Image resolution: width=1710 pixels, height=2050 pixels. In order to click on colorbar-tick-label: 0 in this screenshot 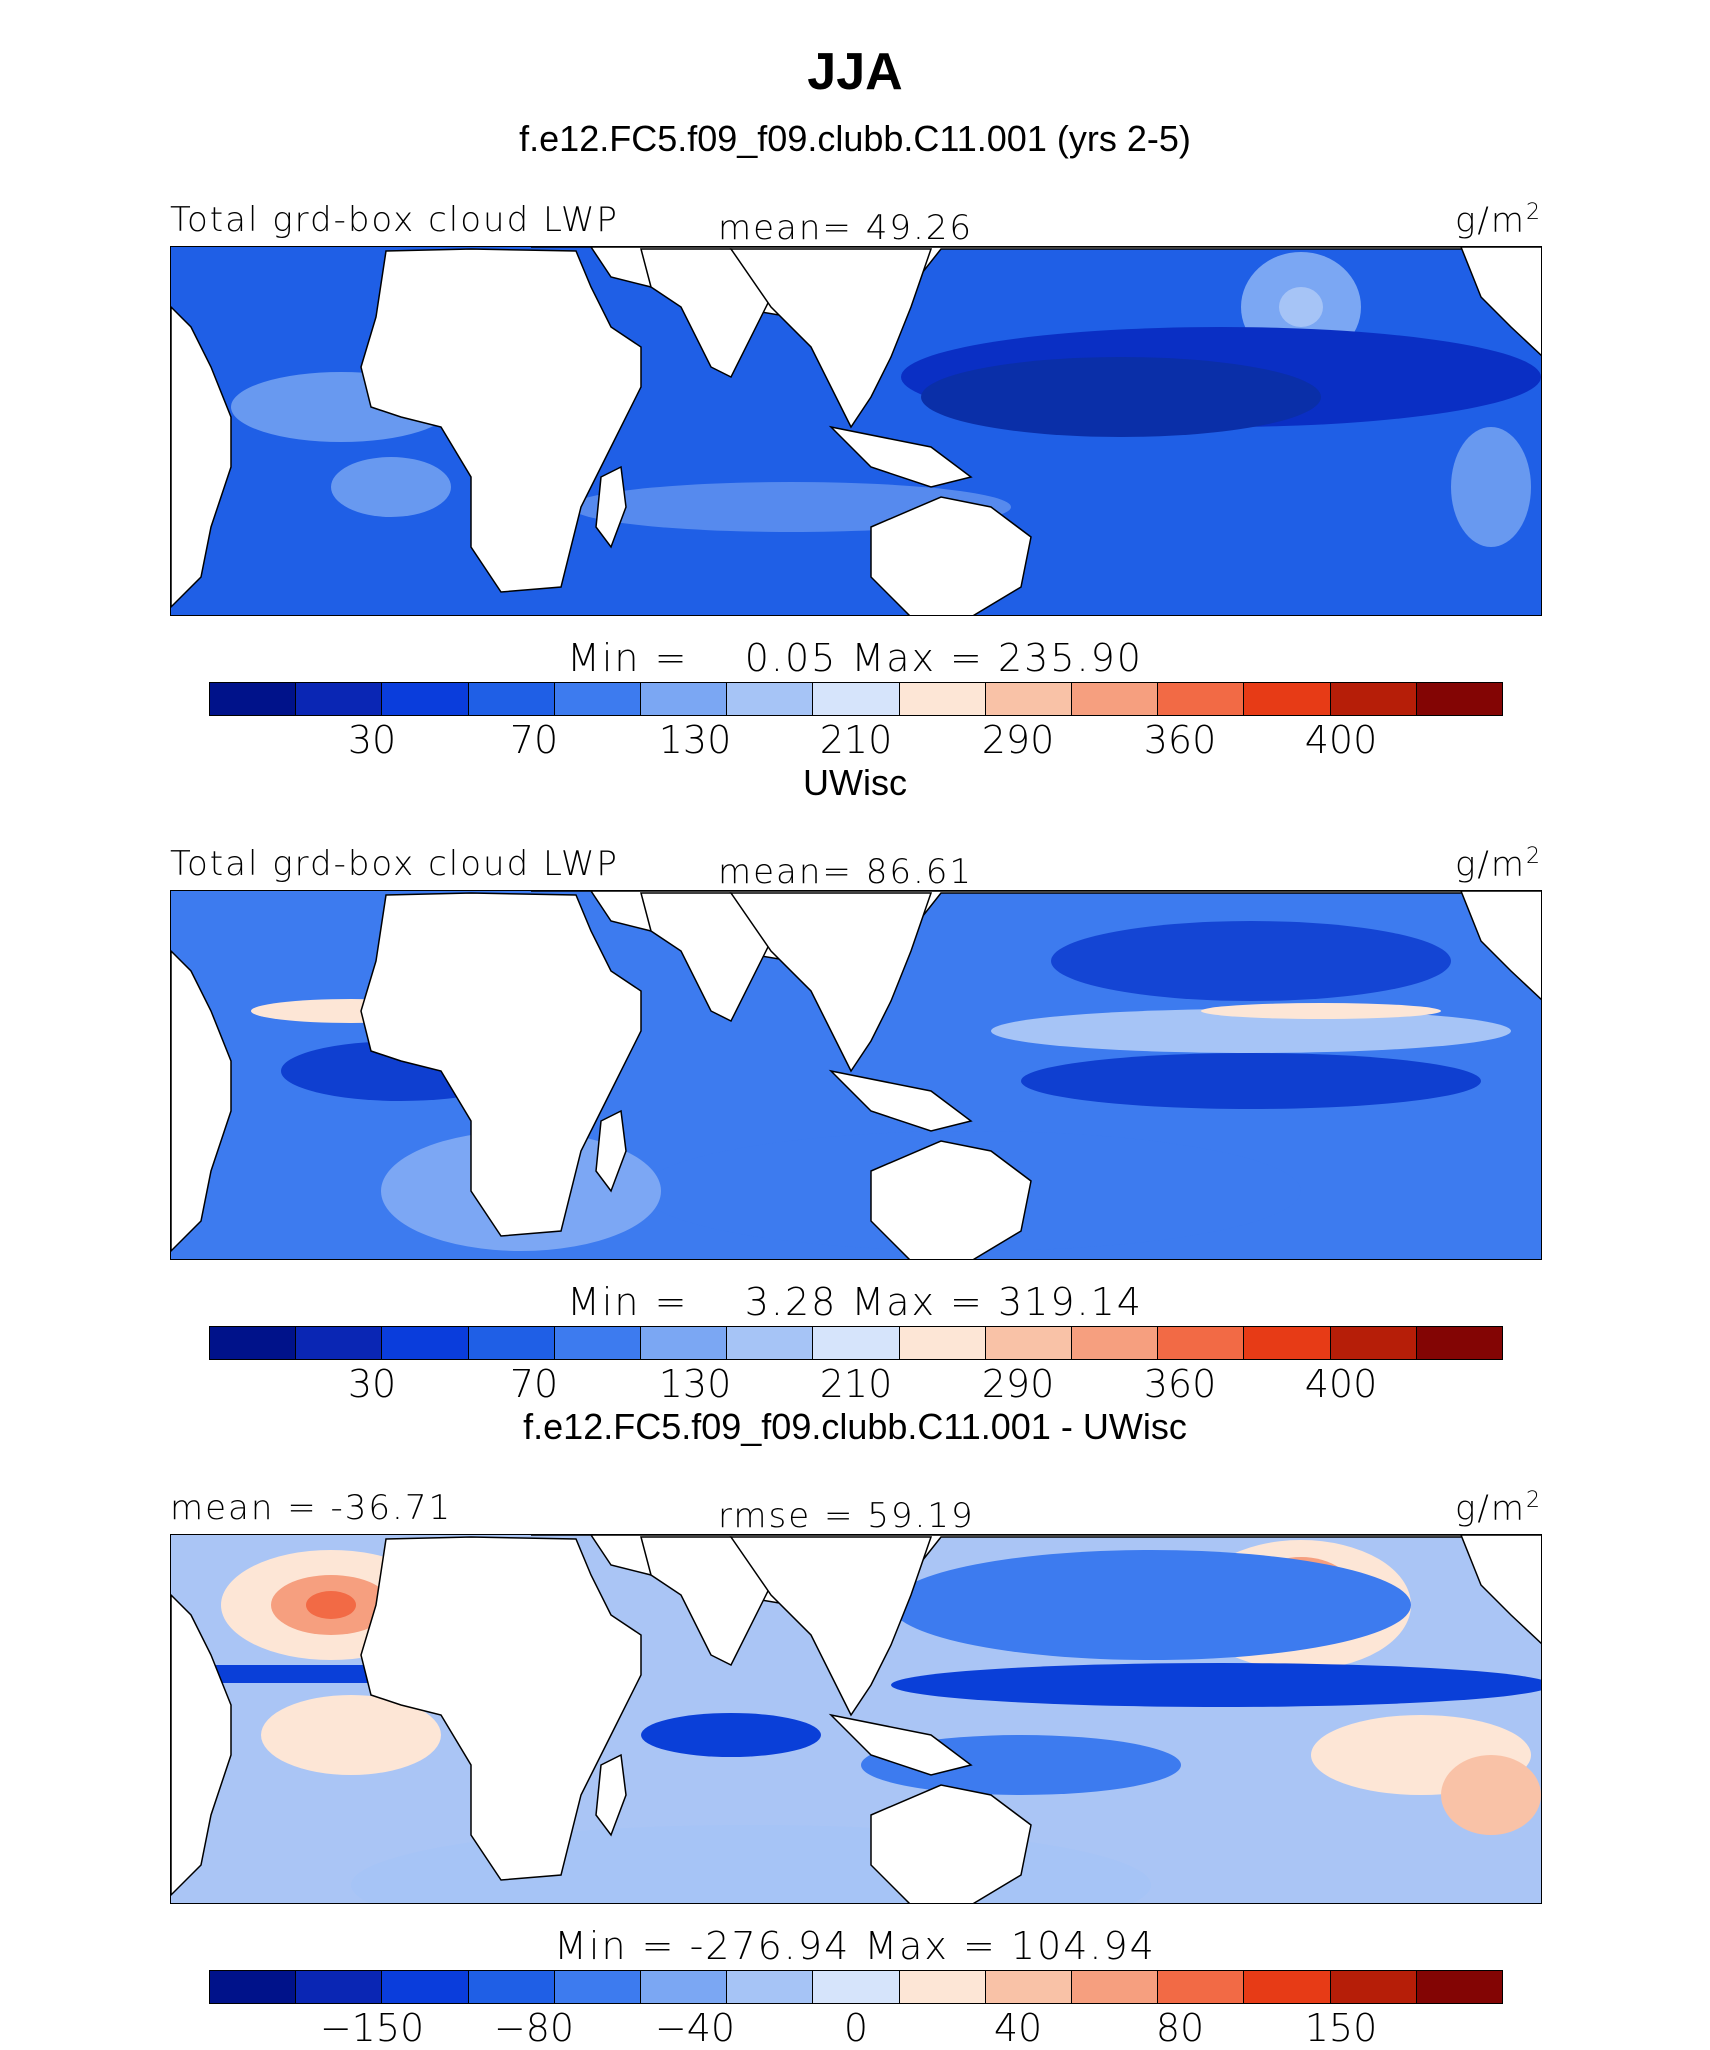, I will do `click(856, 2028)`.